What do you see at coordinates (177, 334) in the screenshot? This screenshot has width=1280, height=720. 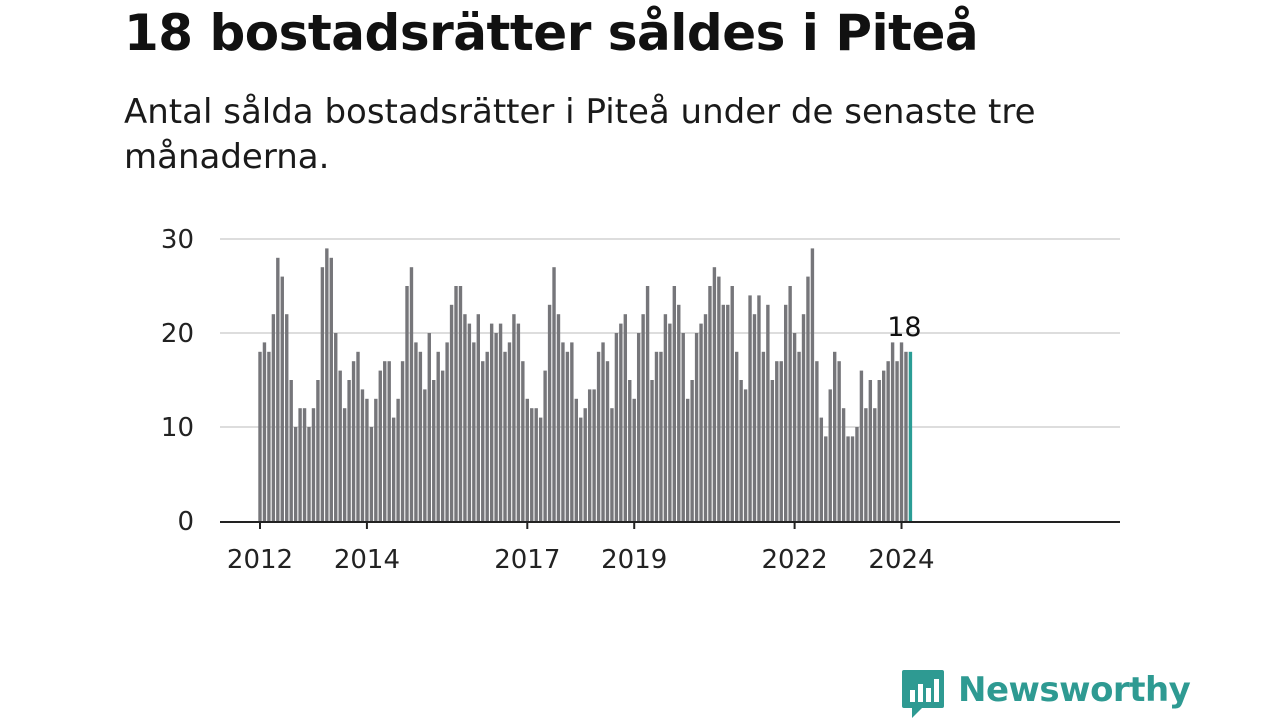 I see `y-tick-label: 20` at bounding box center [177, 334].